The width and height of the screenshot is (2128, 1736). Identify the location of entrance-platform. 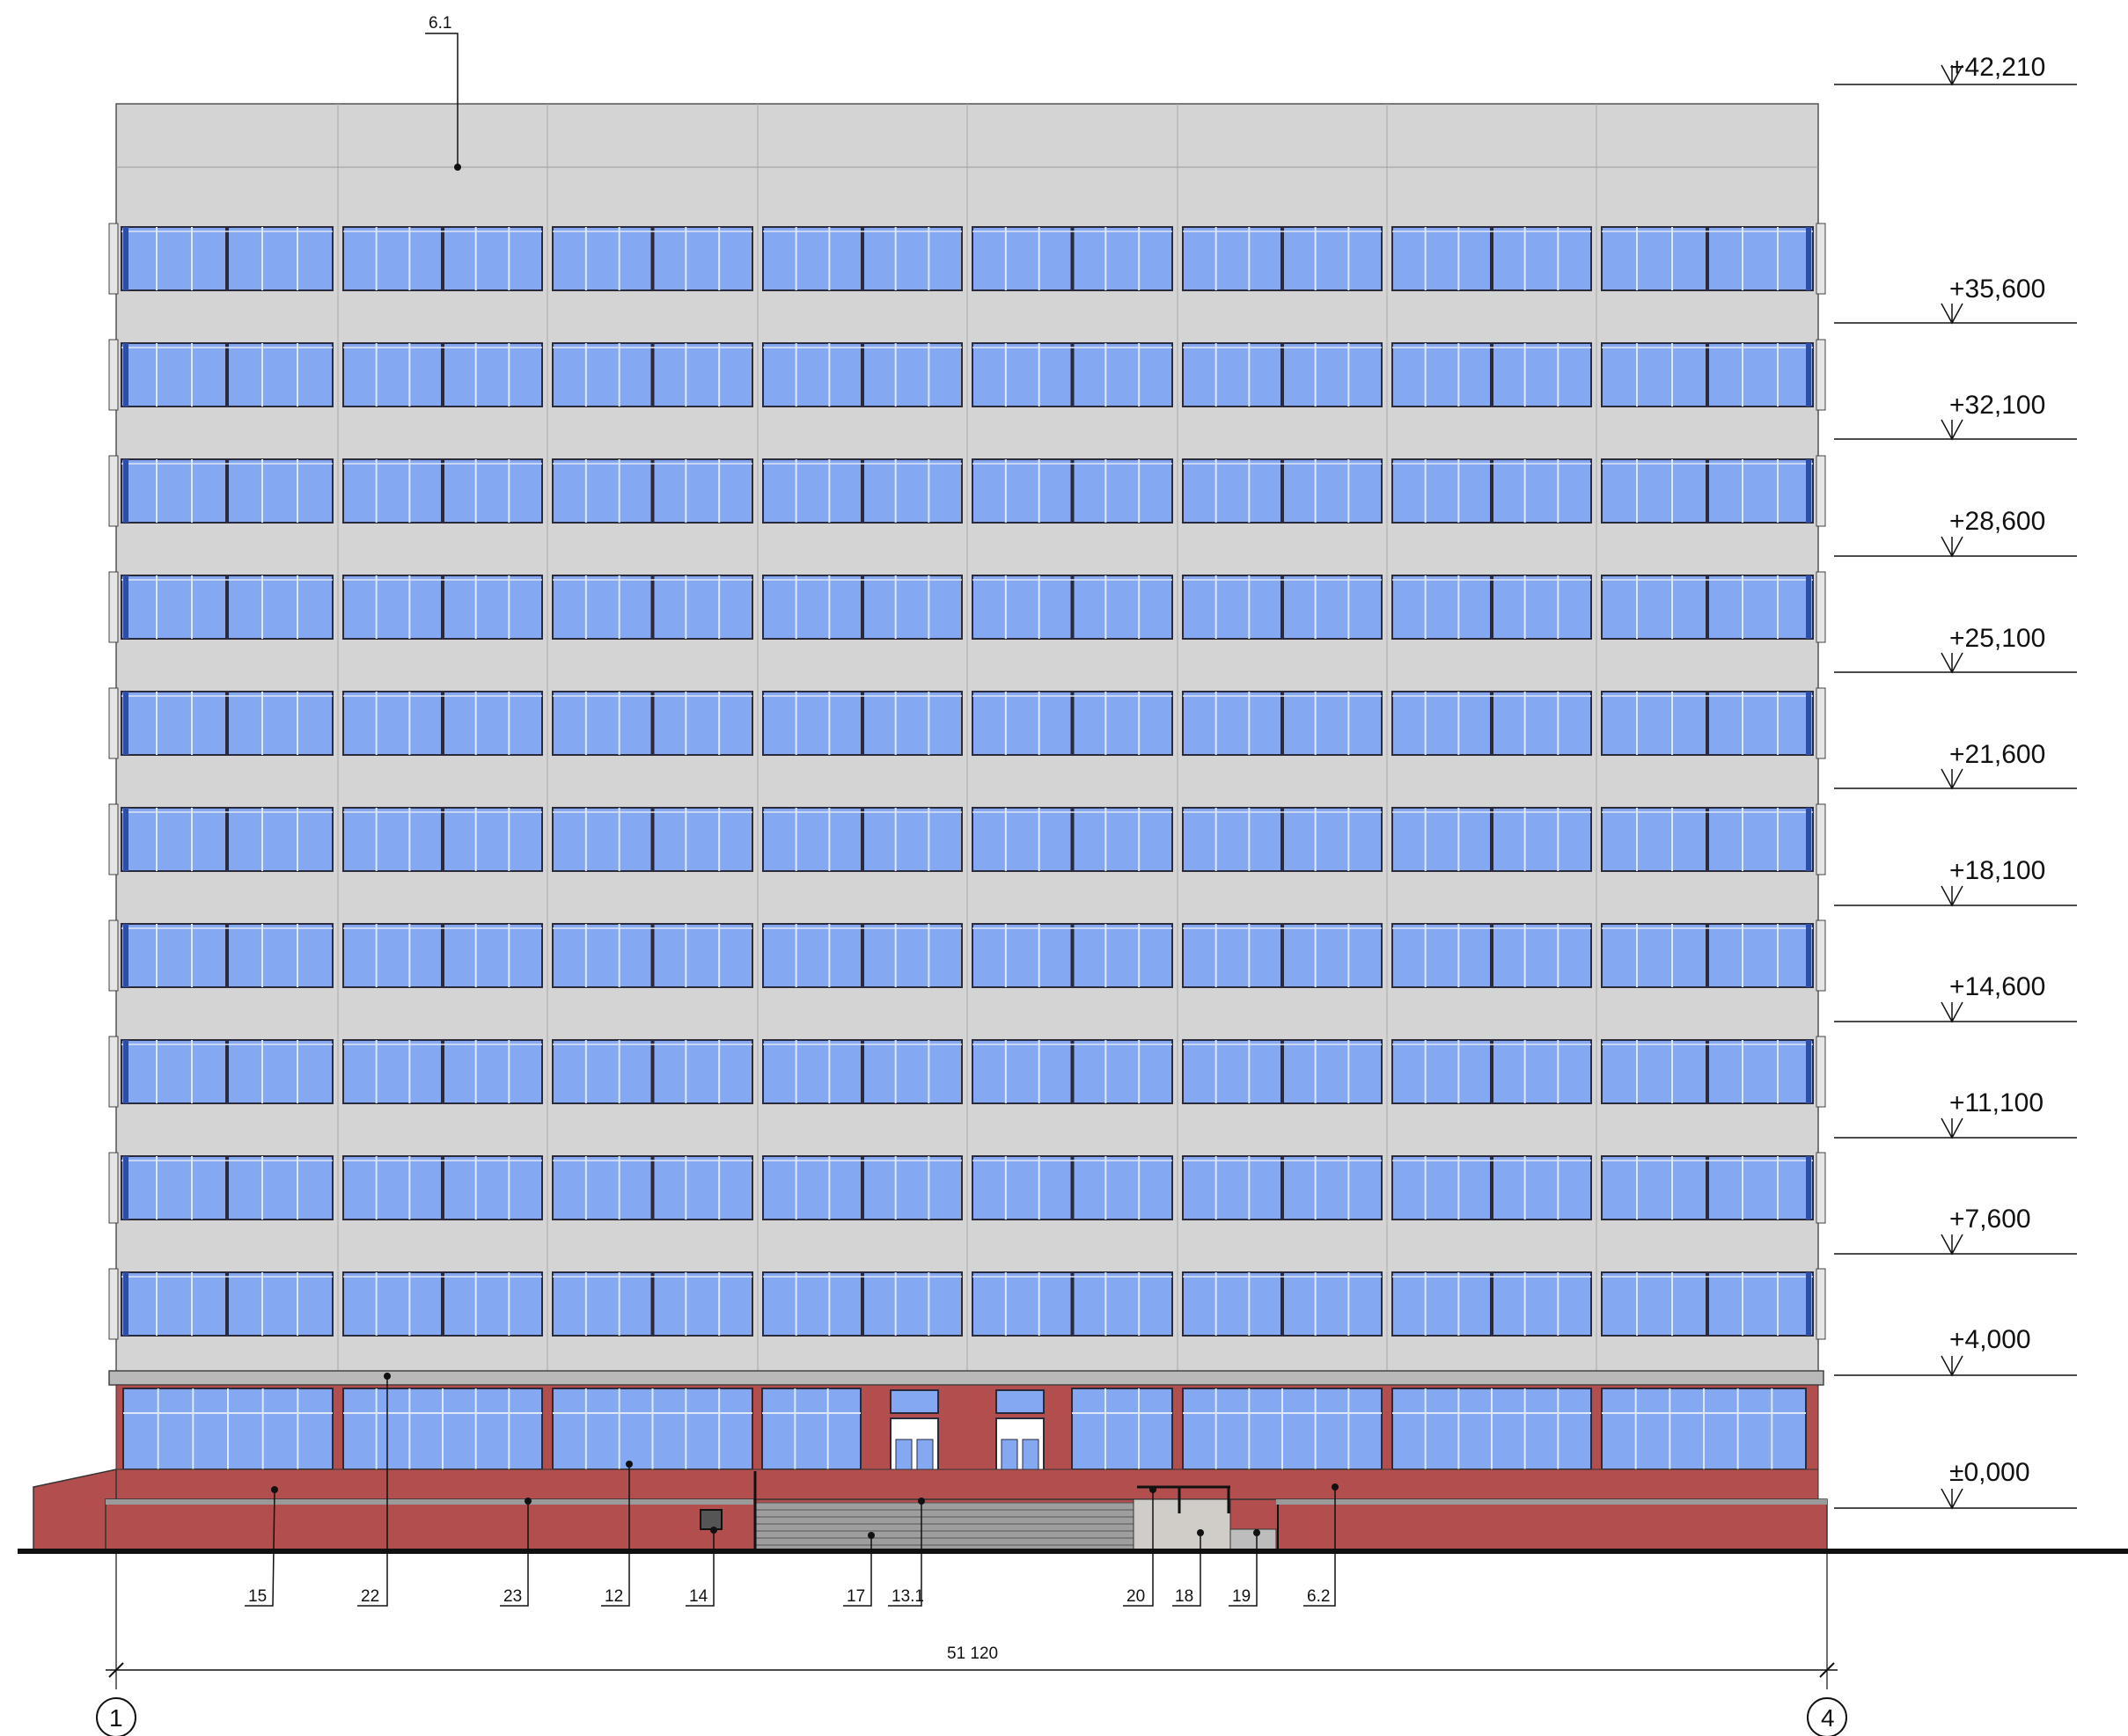
(1182, 1524).